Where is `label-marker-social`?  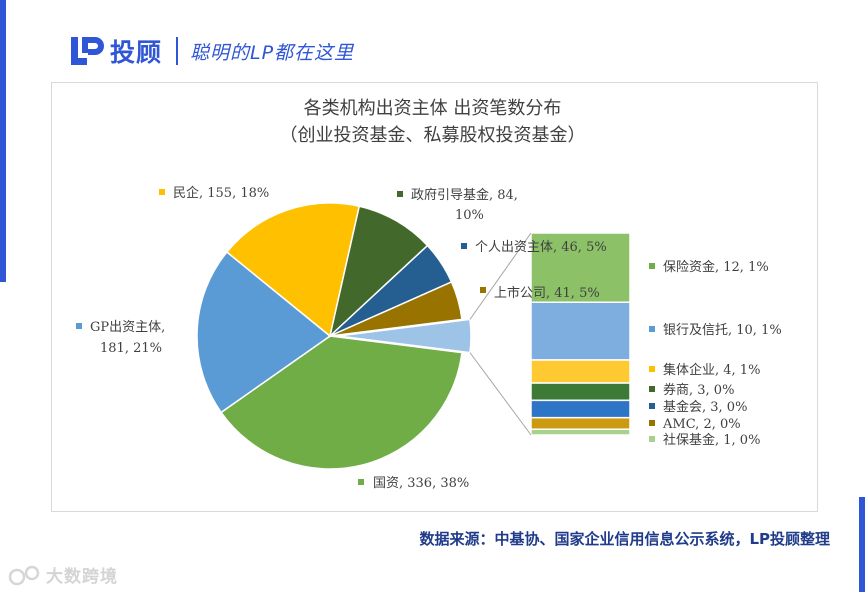
label-marker-social is located at coordinates (652, 439).